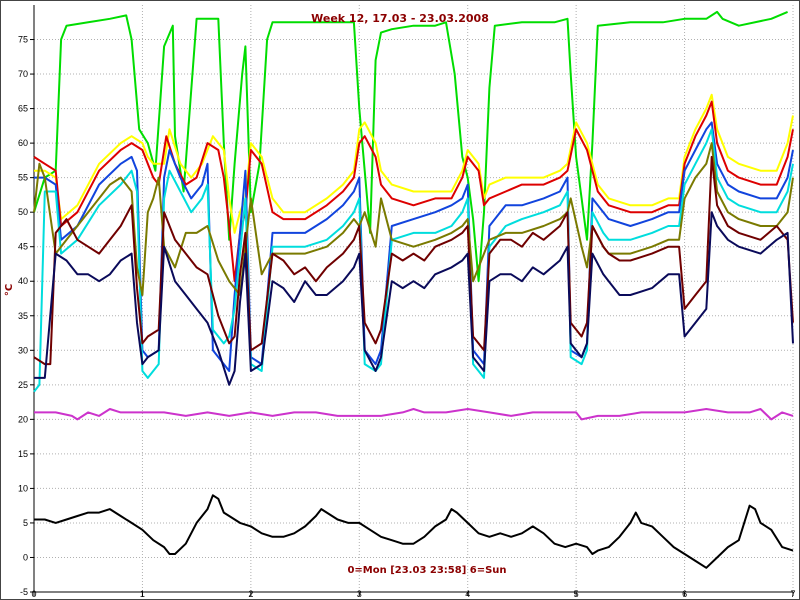 Image resolution: width=800 pixels, height=600 pixels. What do you see at coordinates (426, 570) in the screenshot?
I see `x-axis-label: 0=Mon [23.03 23:58] 6=Sun` at bounding box center [426, 570].